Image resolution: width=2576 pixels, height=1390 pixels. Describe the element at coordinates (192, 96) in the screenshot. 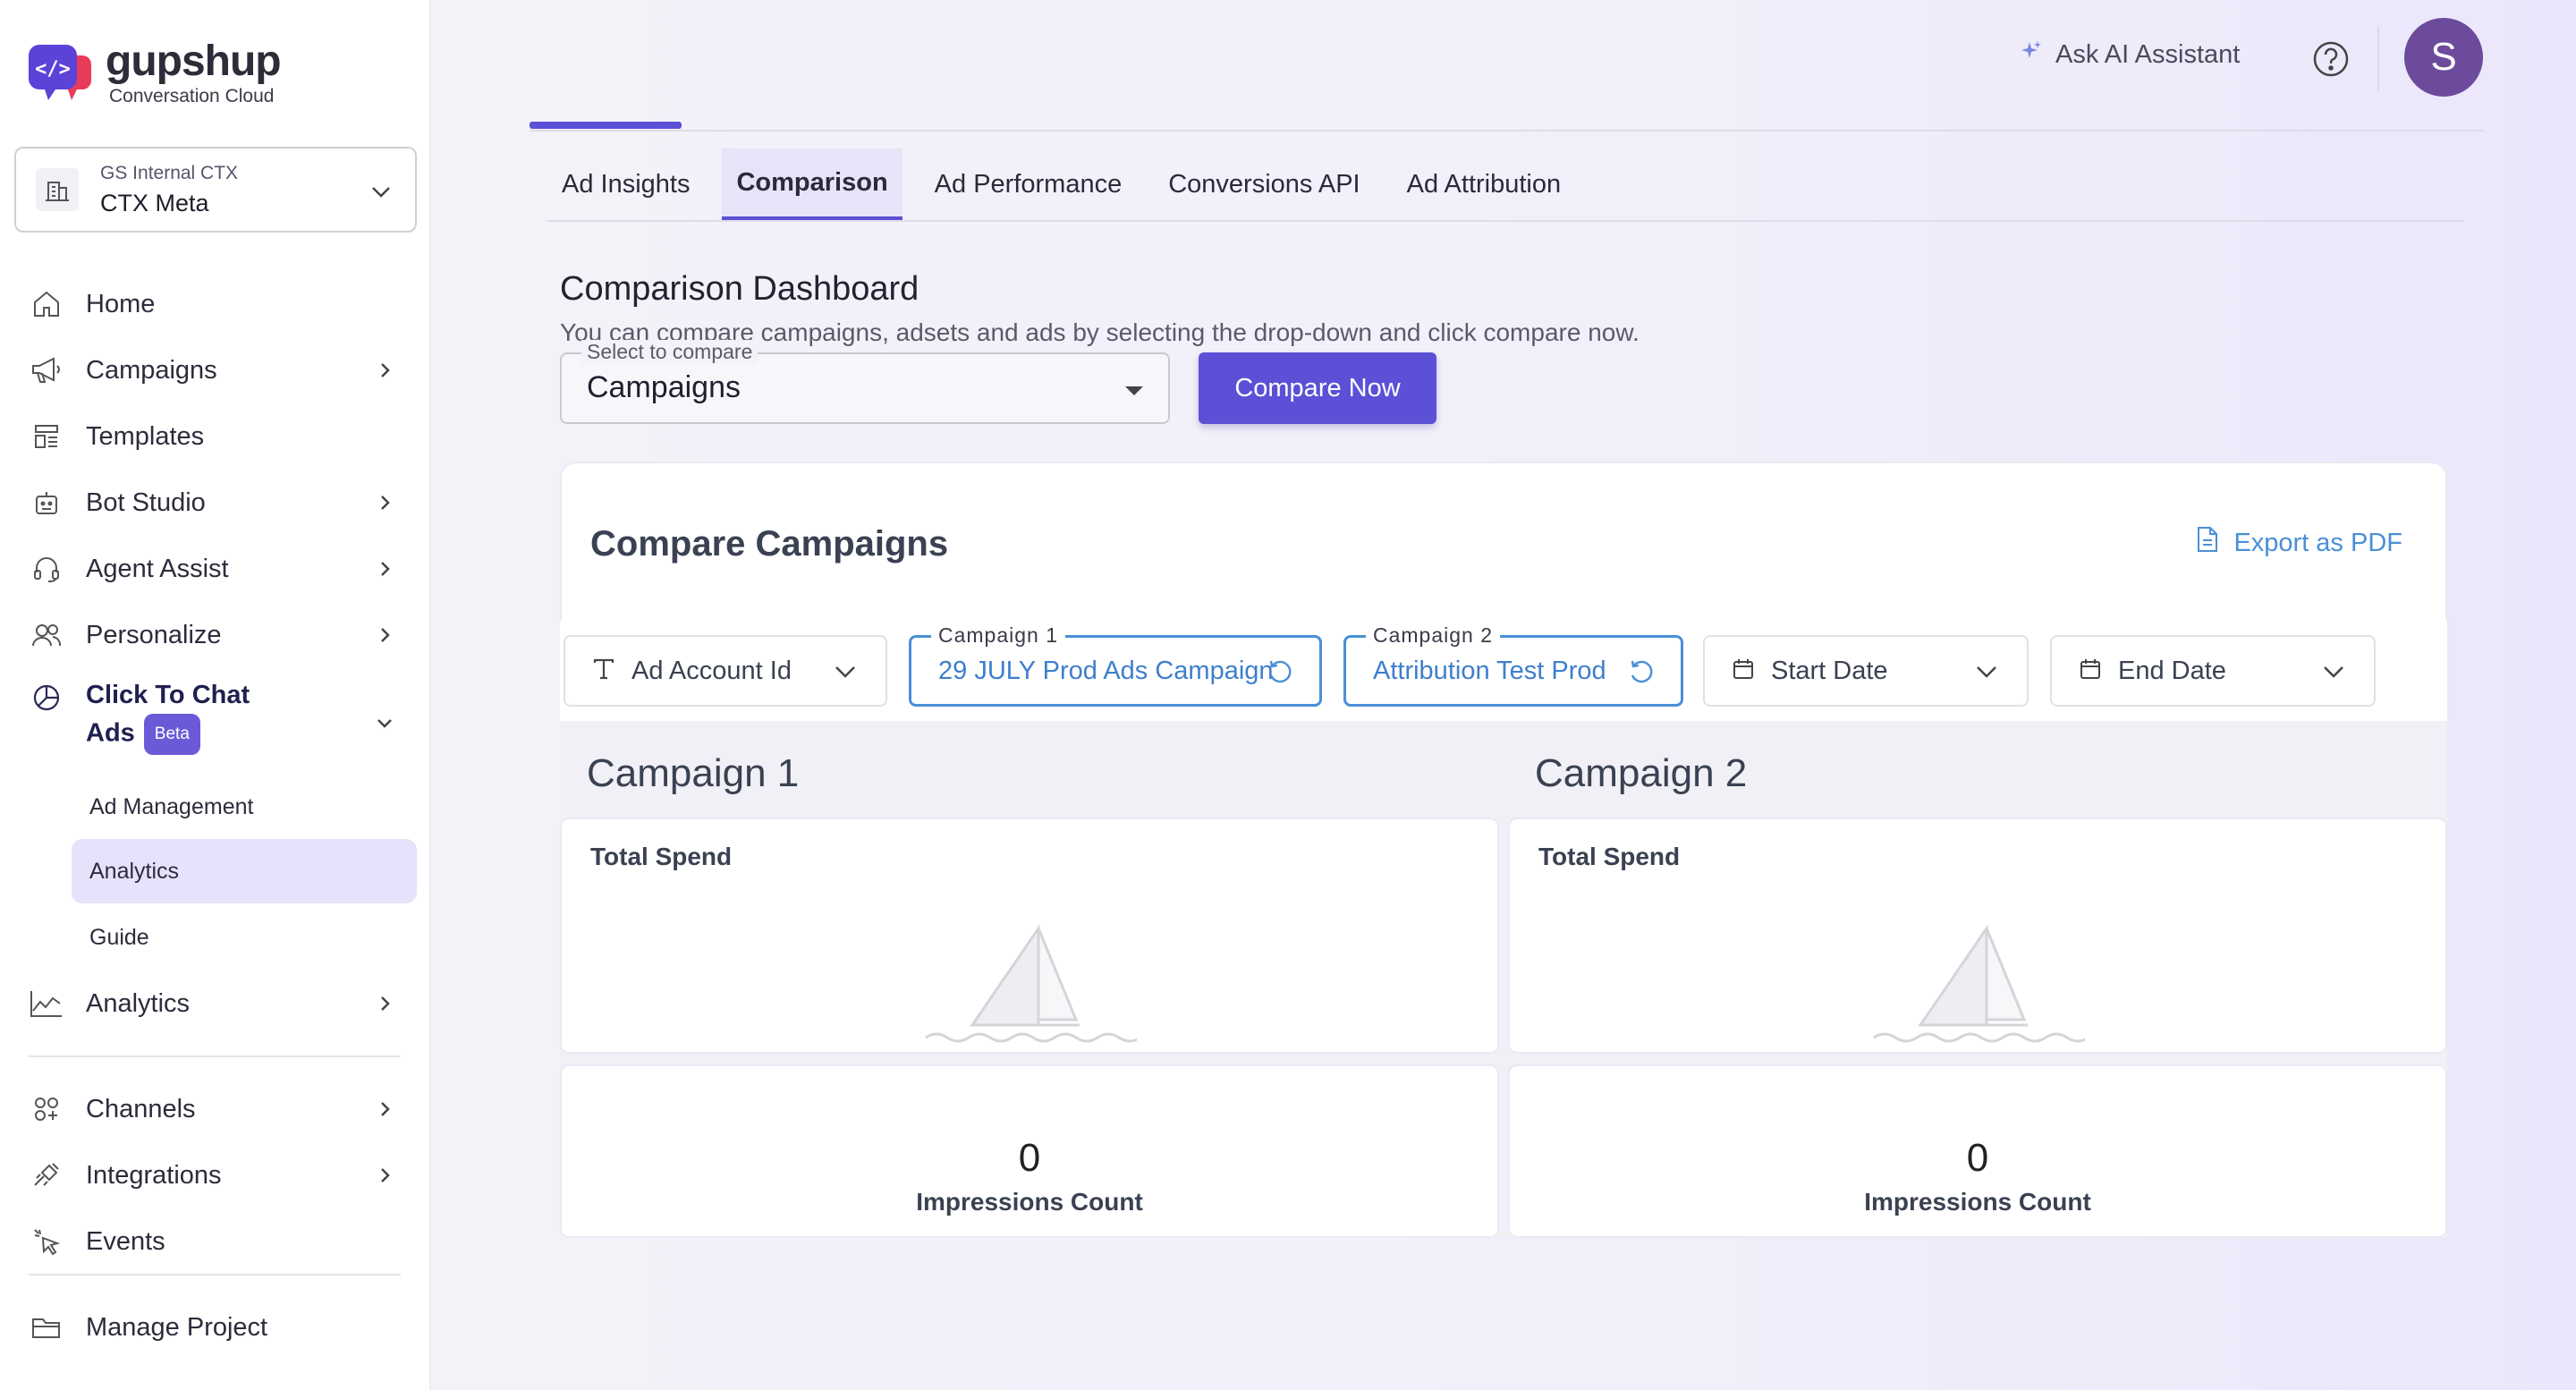

I see `brand-tagline: Conversation Cloud` at that location.